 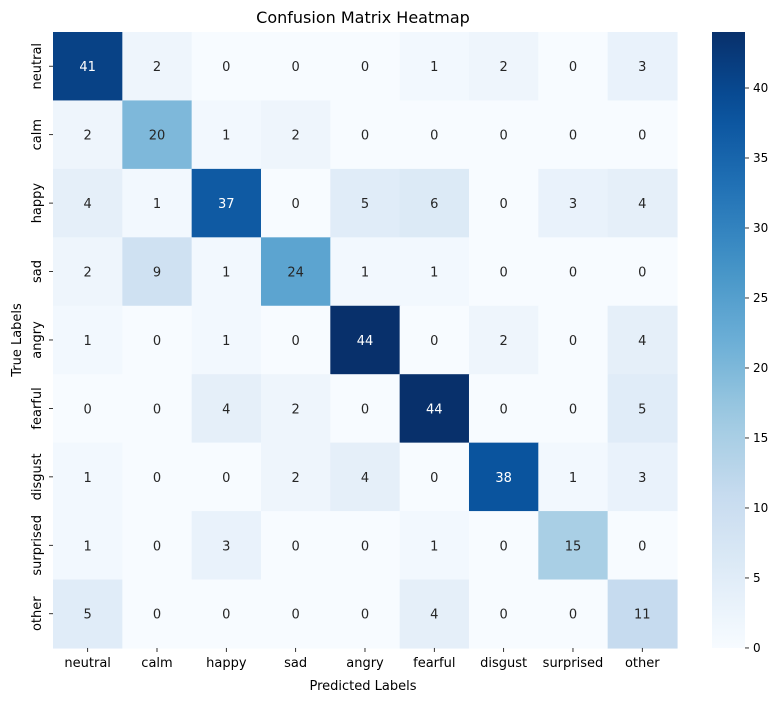 I want to click on colorbar-tick-label: 30, so click(x=760, y=228).